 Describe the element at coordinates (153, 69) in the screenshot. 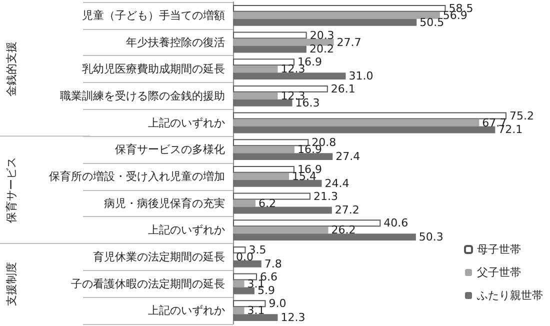

I see `y-tick-label: 乳幼児医療費助成期間の延長` at that location.